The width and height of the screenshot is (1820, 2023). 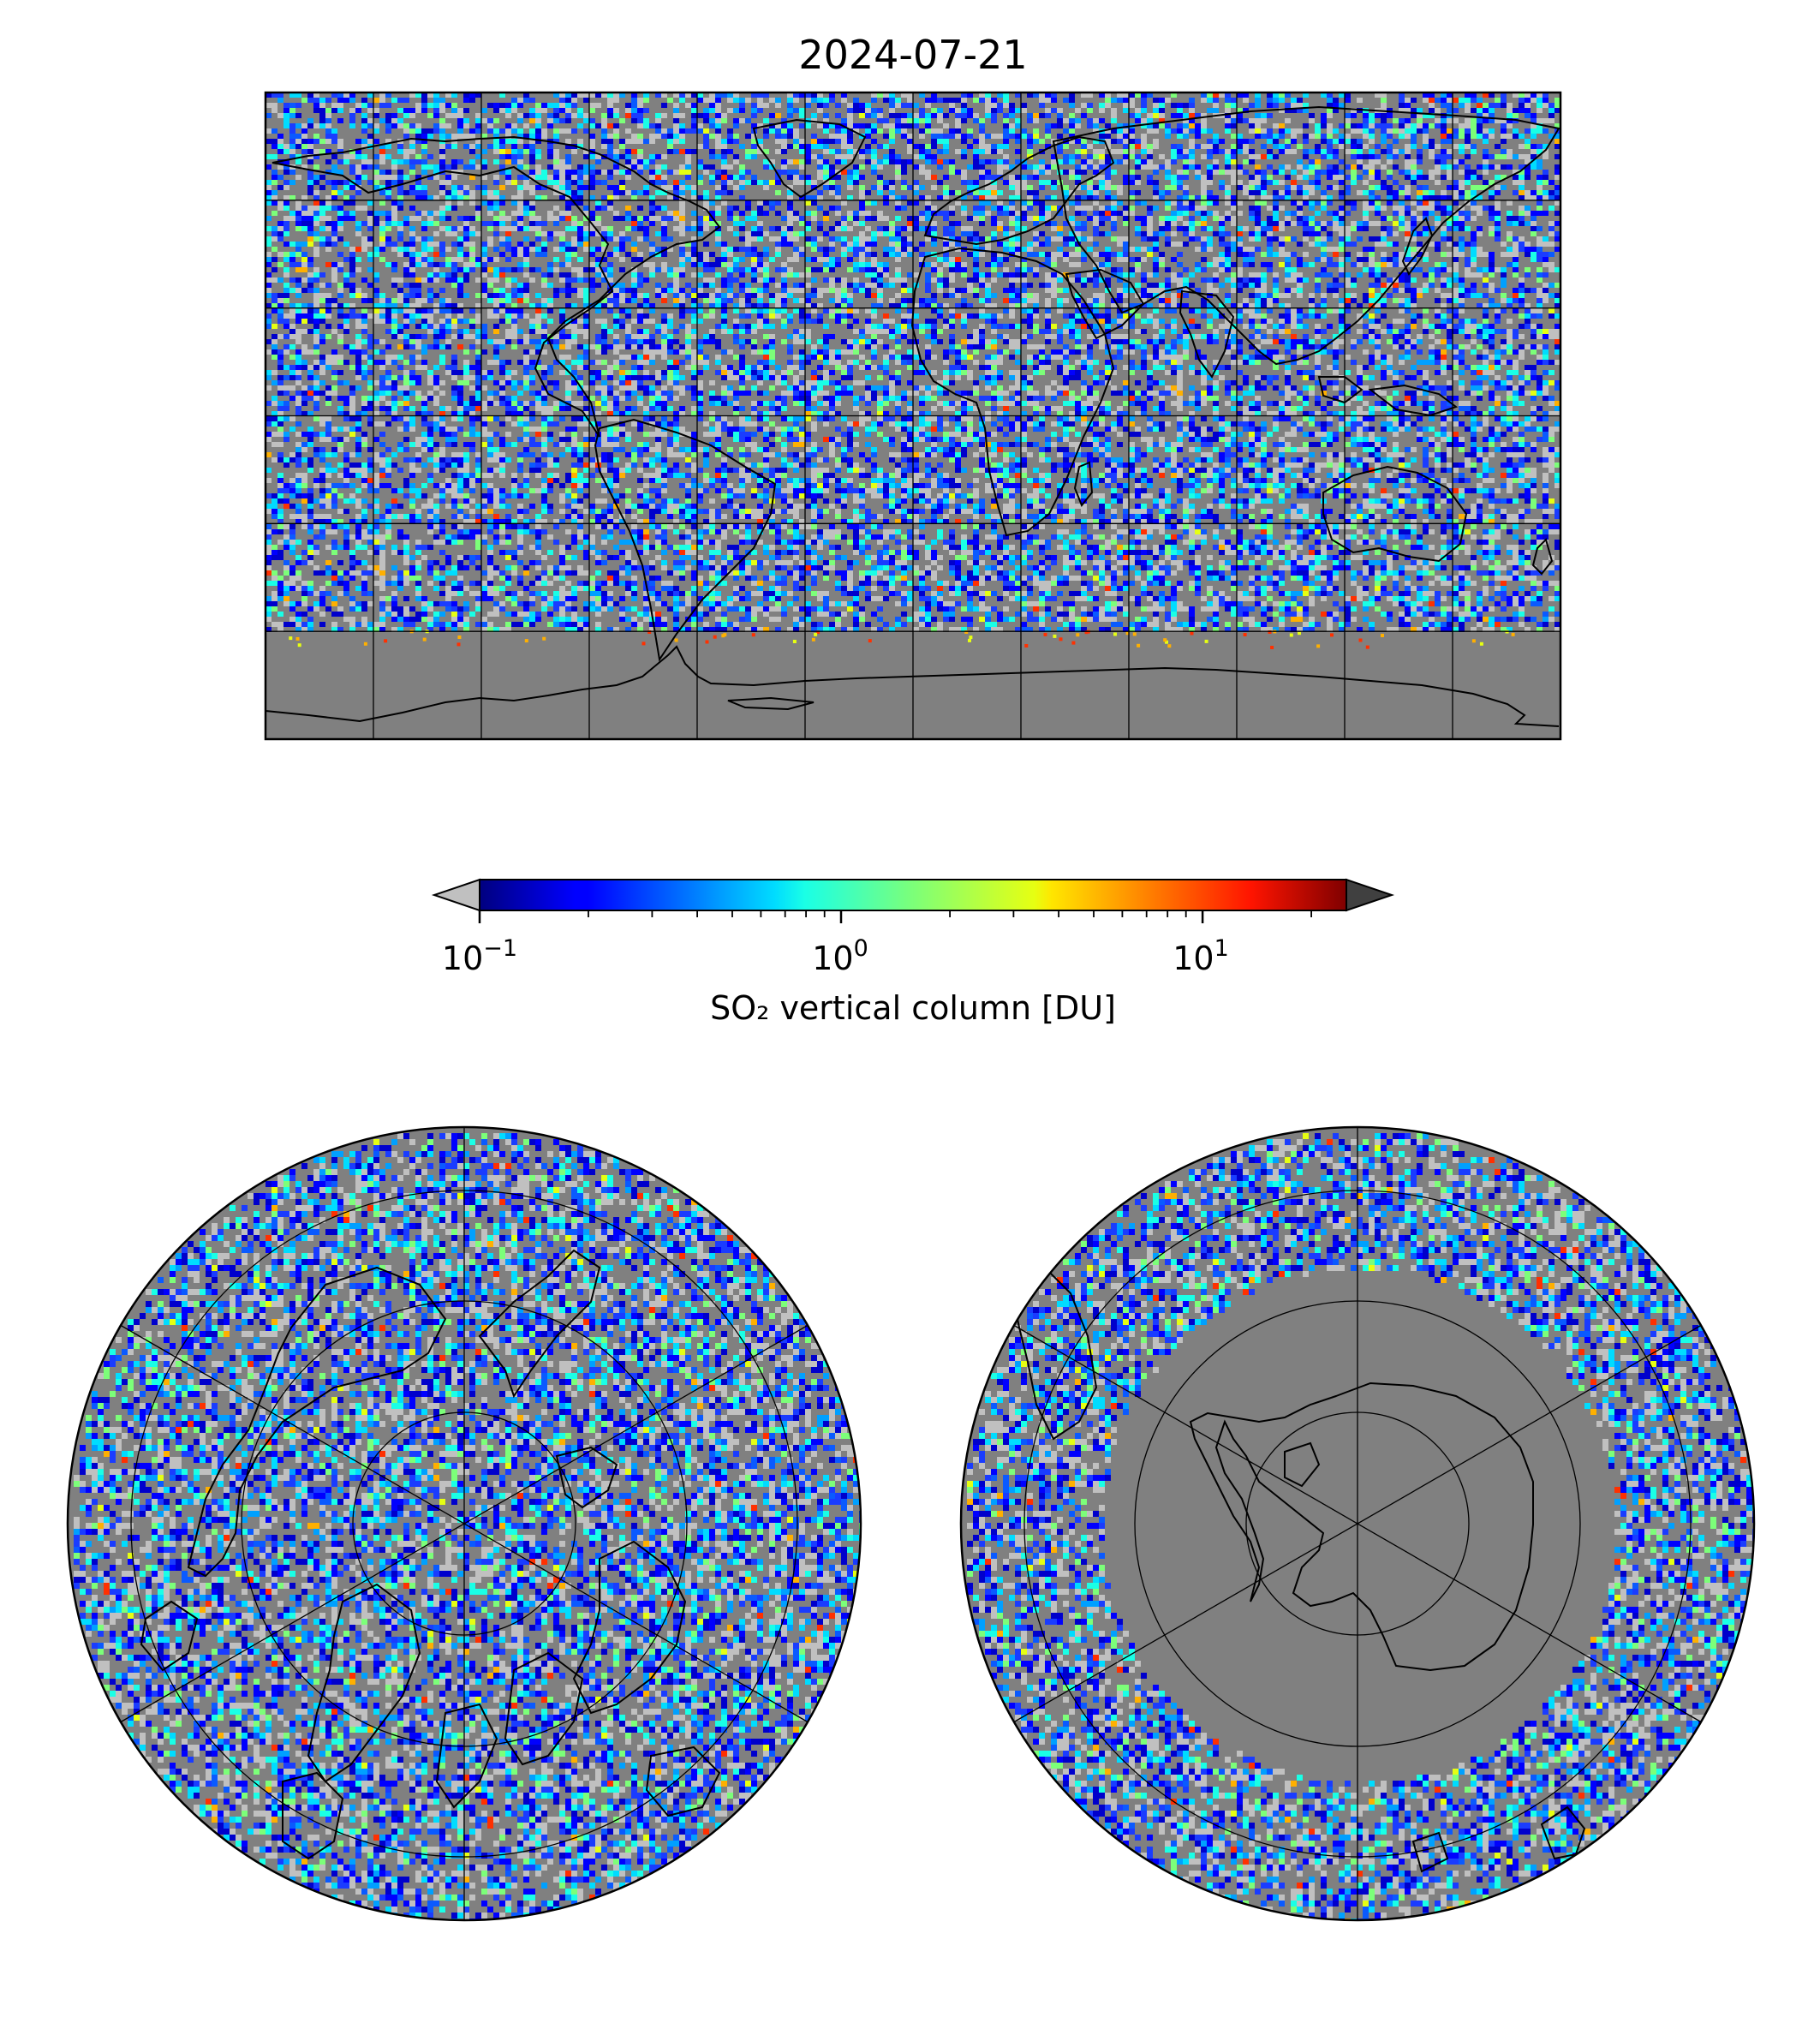 I want to click on north-polar-map-graticule, so click(x=464, y=1523).